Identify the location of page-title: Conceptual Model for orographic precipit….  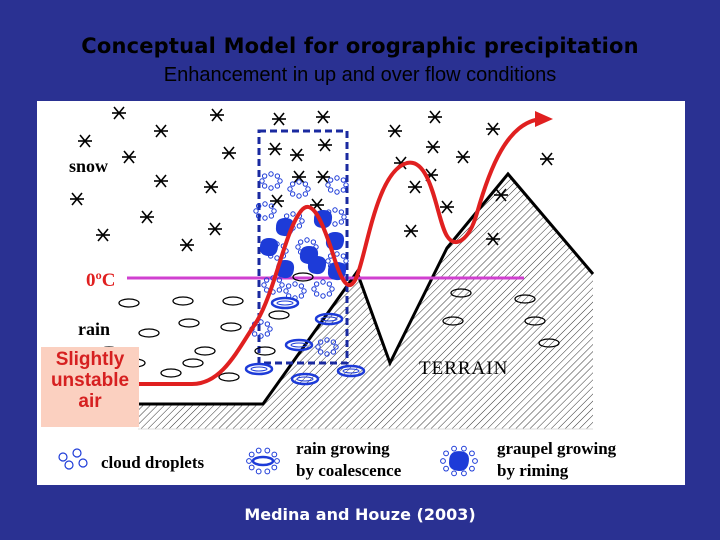
(360, 46).